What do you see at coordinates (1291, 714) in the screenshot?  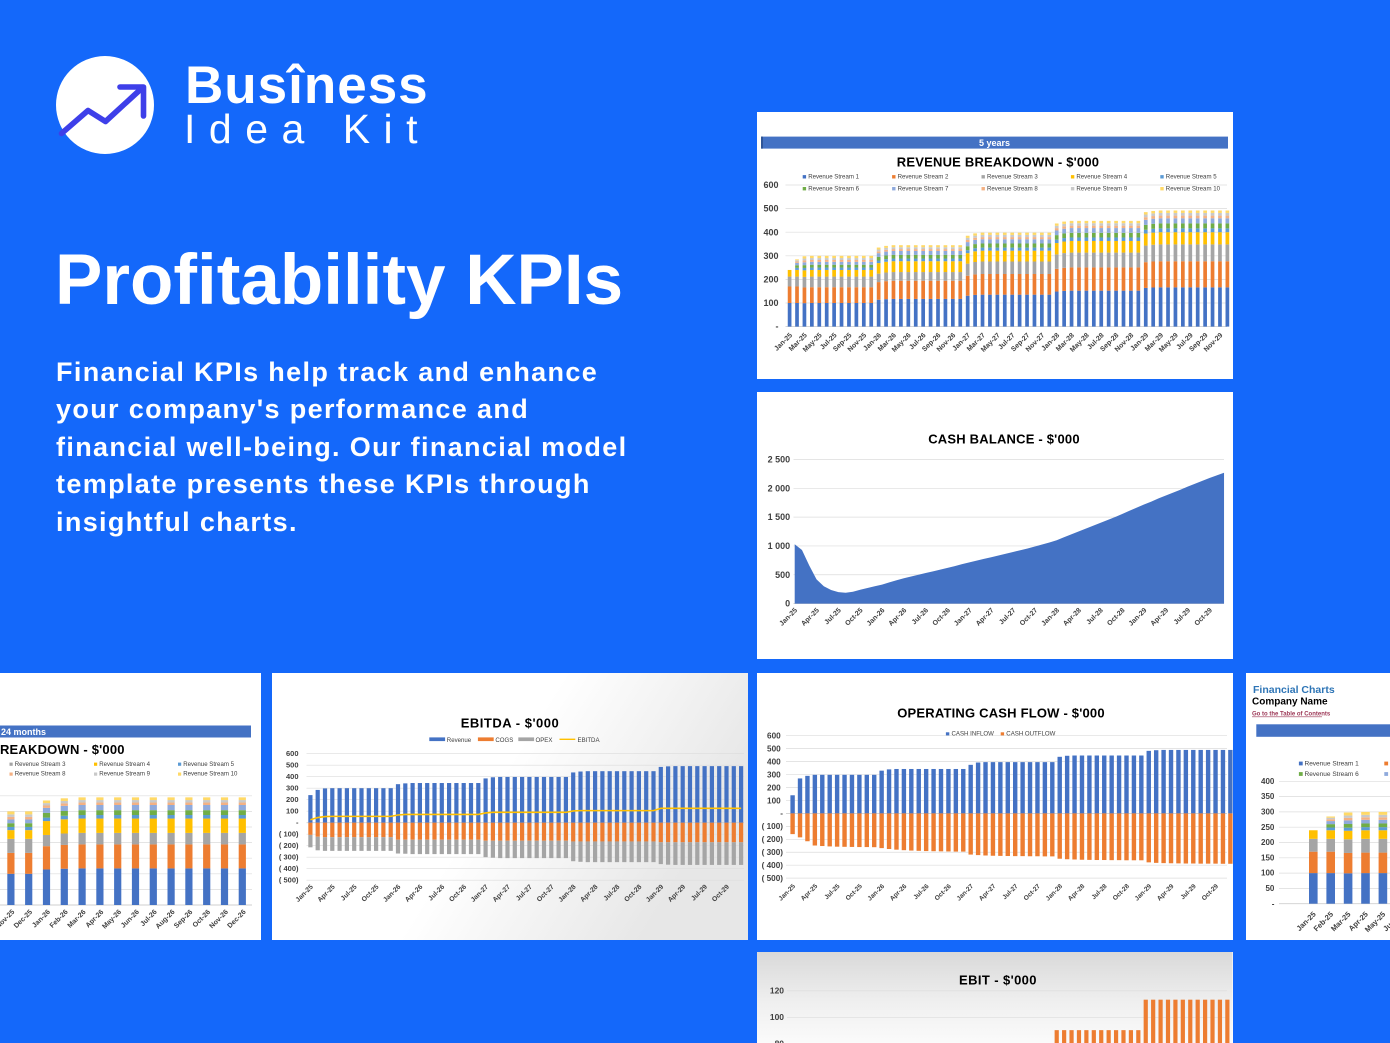 I see `svg-text: Go to the Table of Contents` at bounding box center [1291, 714].